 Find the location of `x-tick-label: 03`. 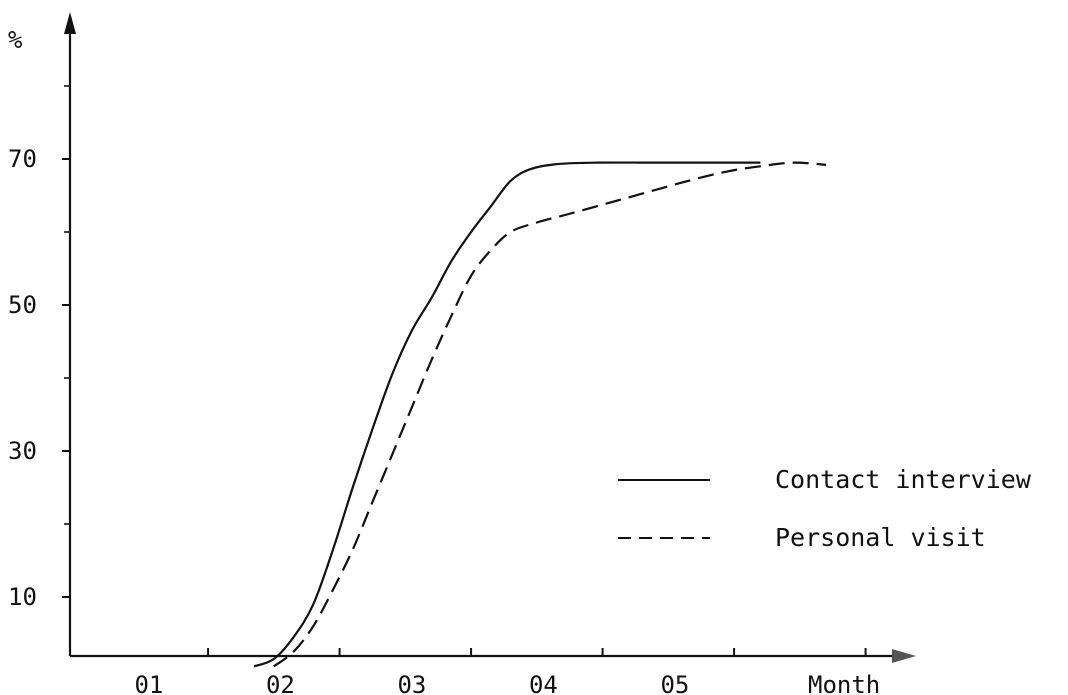

x-tick-label: 03 is located at coordinates (411, 683).